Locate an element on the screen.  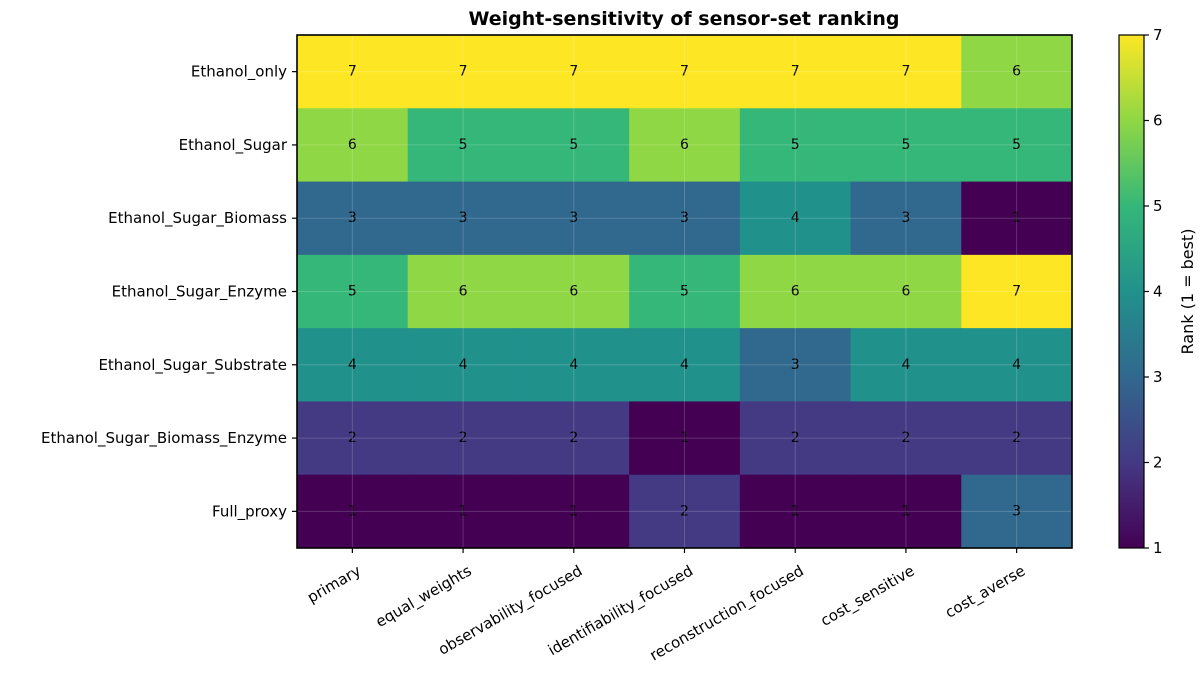
y-tick-label: Ethanol_Sugar_Biomass_Enzyme is located at coordinates (164, 438).